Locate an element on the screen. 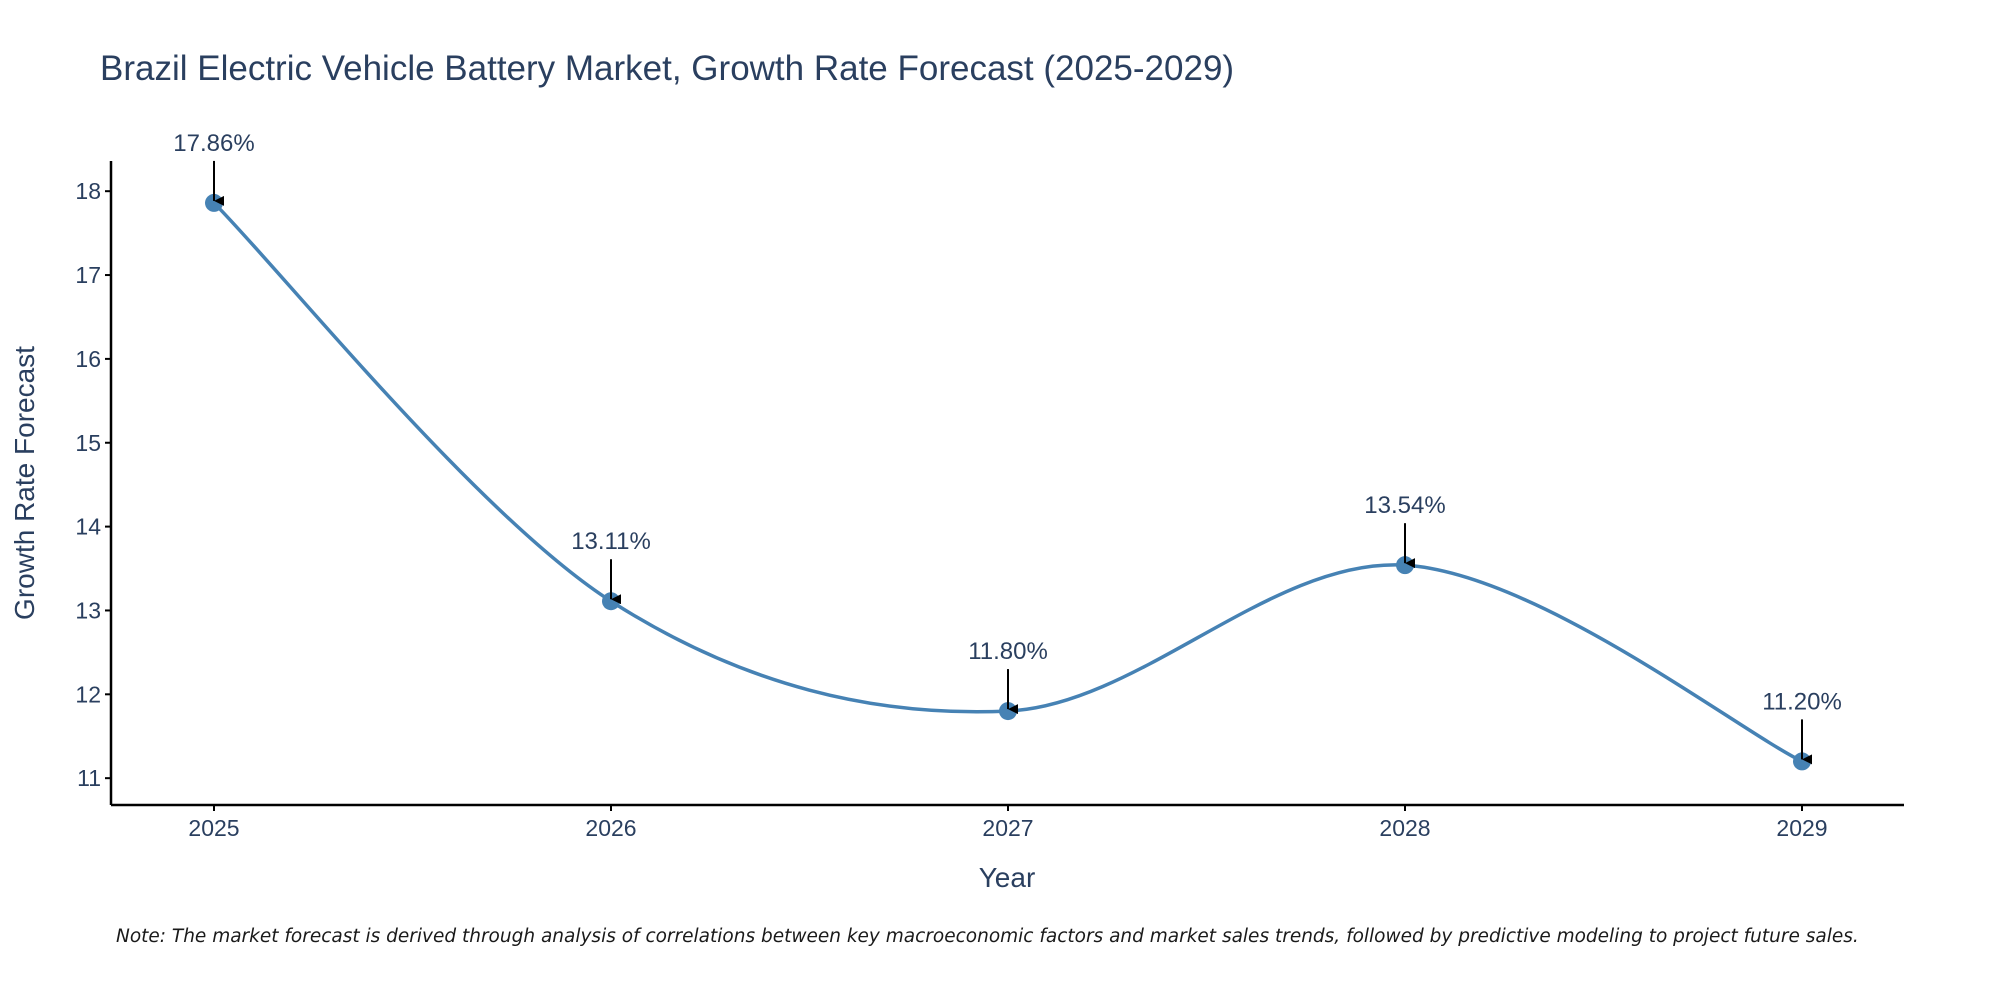  y-tick-label: 18 is located at coordinates (88, 191).